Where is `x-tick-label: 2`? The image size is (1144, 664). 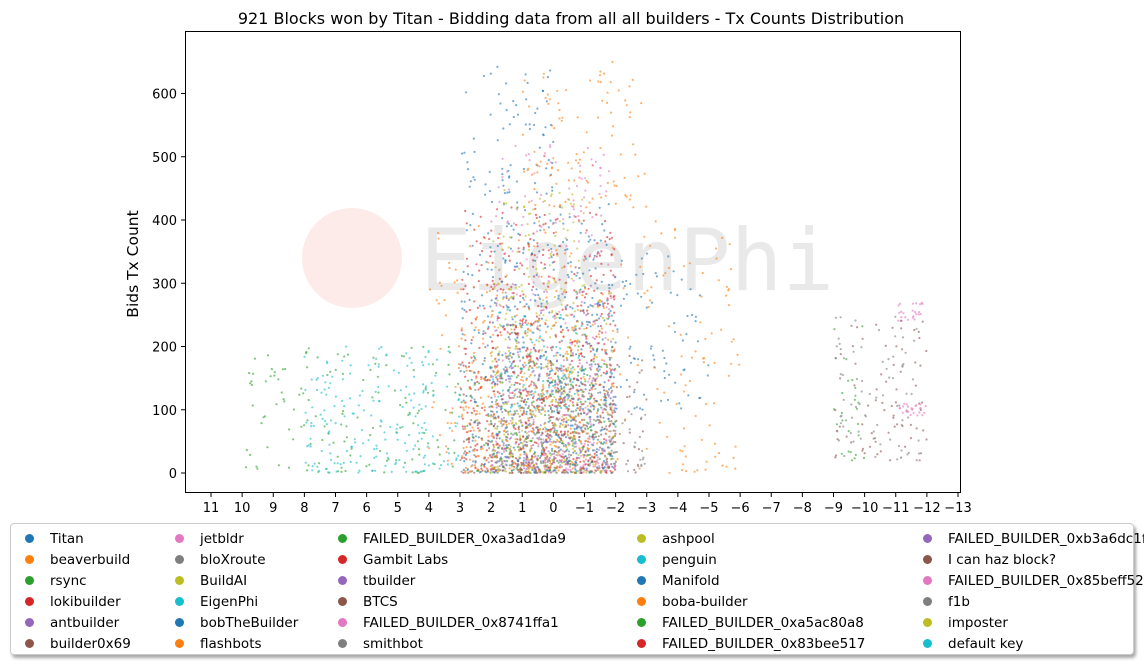
x-tick-label: 2 is located at coordinates (491, 508).